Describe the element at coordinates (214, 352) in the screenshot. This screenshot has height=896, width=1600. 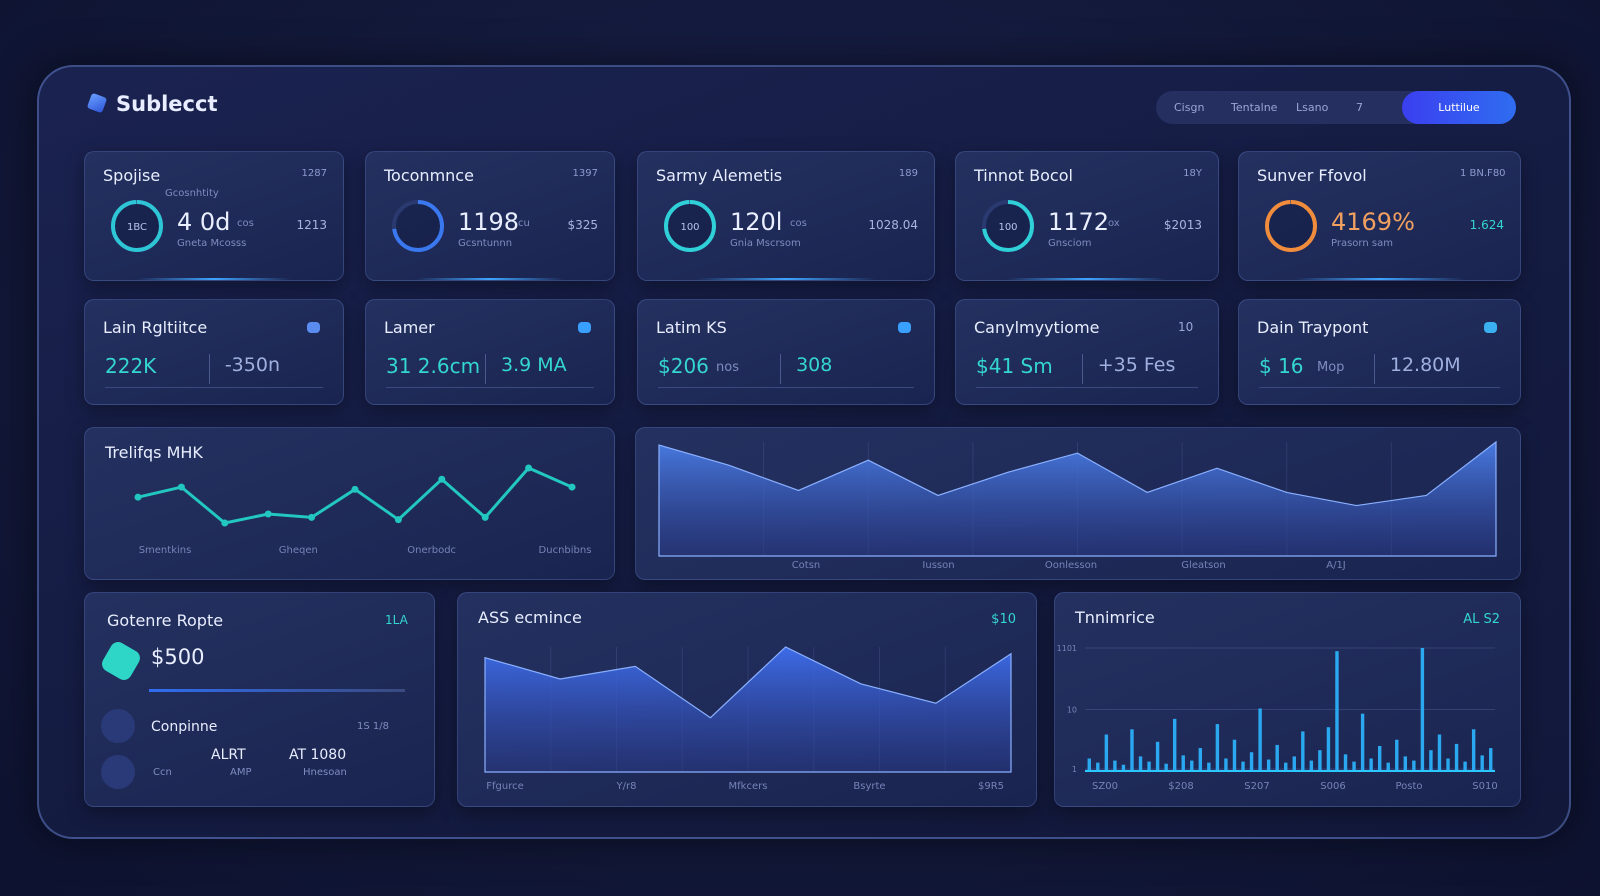
I see `metric-card: Lain Rgltiitce 222K -350n` at that location.